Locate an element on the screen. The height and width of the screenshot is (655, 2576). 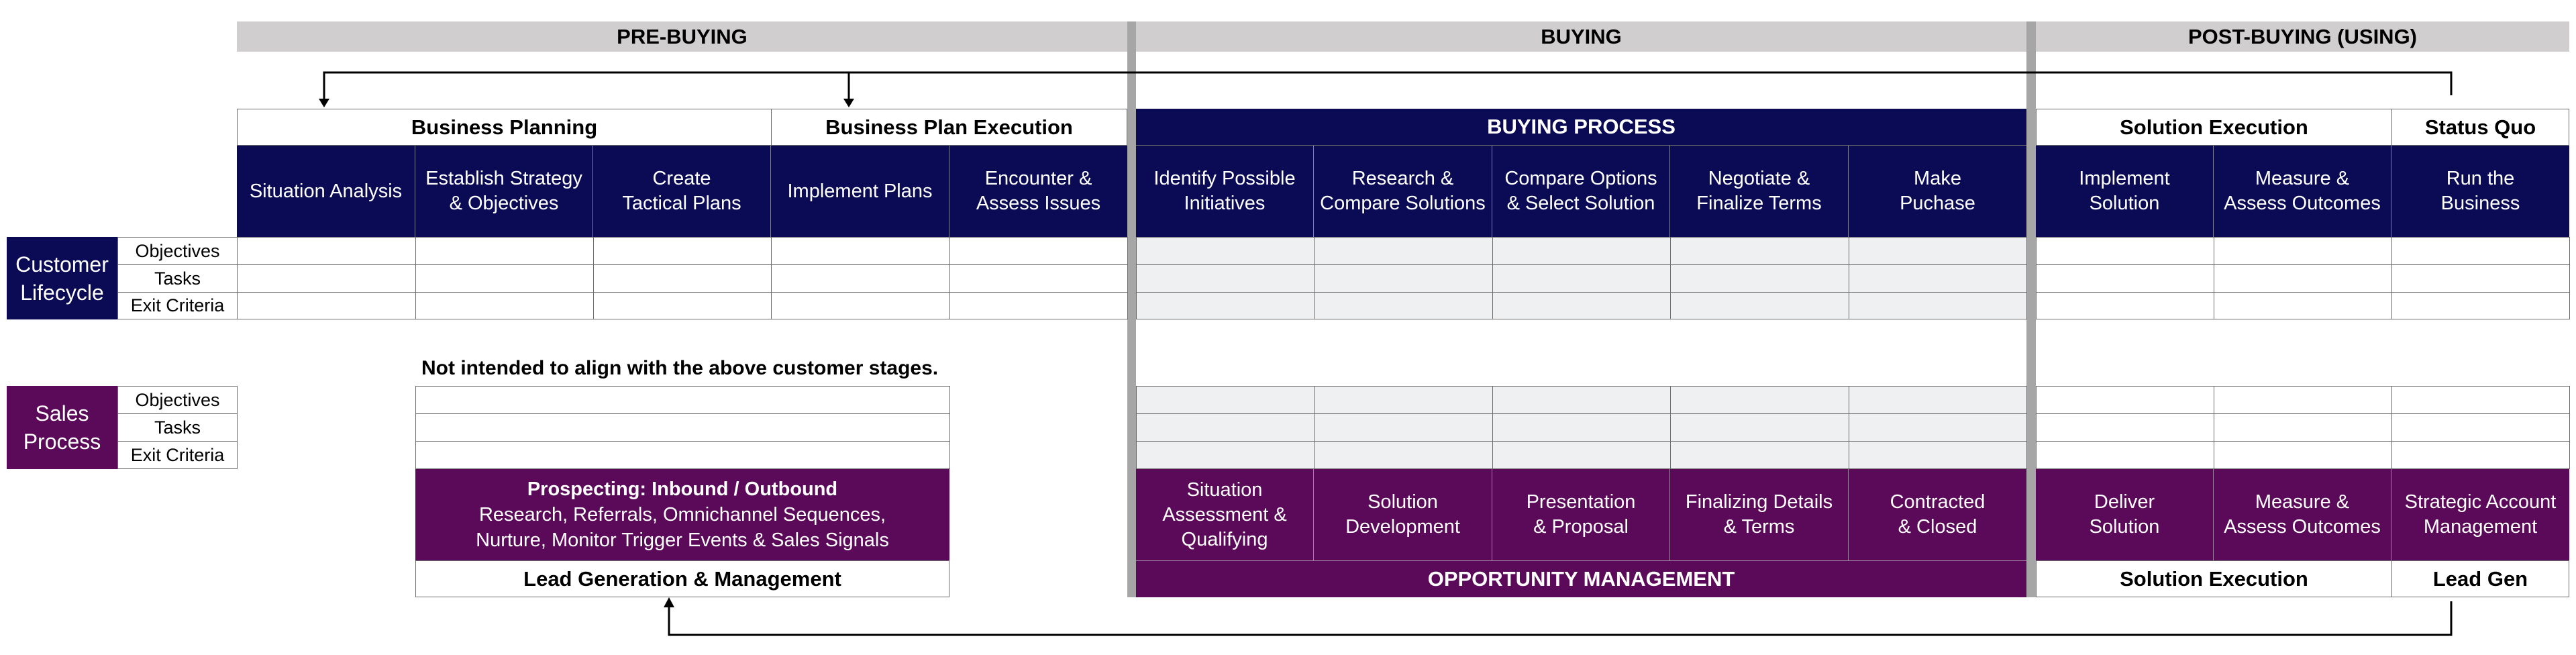
stage-encounter-assess-issues: Encounter & Assess Issues is located at coordinates (1038, 191).